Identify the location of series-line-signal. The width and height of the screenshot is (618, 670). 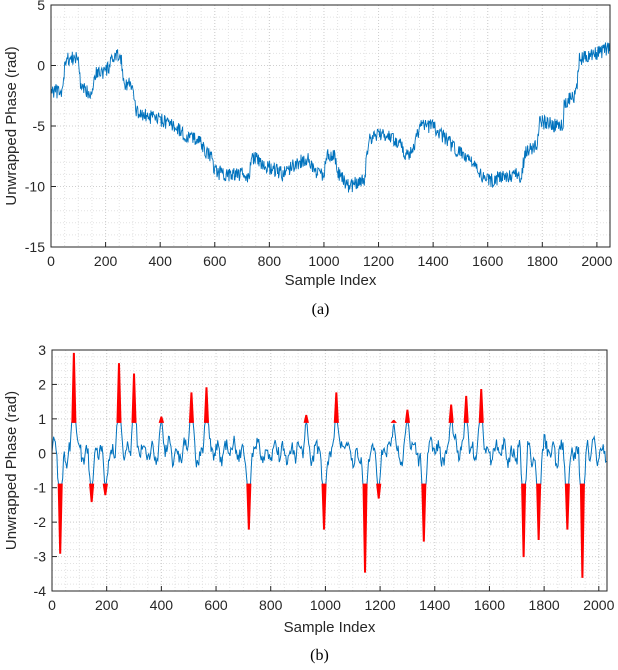
(329, 452).